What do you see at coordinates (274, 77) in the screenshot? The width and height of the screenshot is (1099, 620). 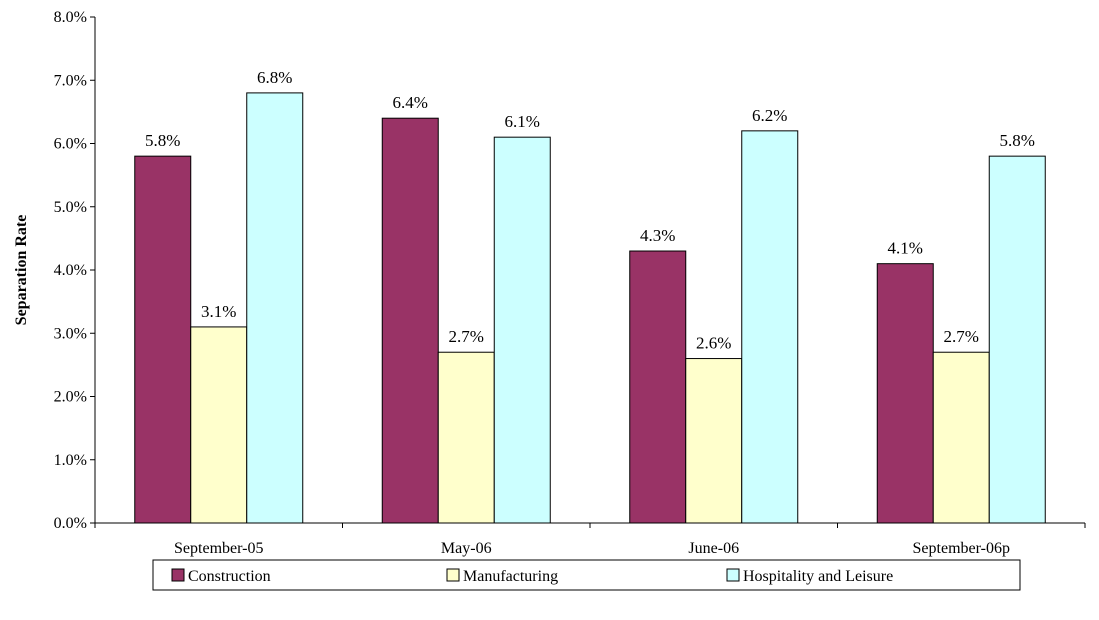 I see `data-label: 6.8%` at bounding box center [274, 77].